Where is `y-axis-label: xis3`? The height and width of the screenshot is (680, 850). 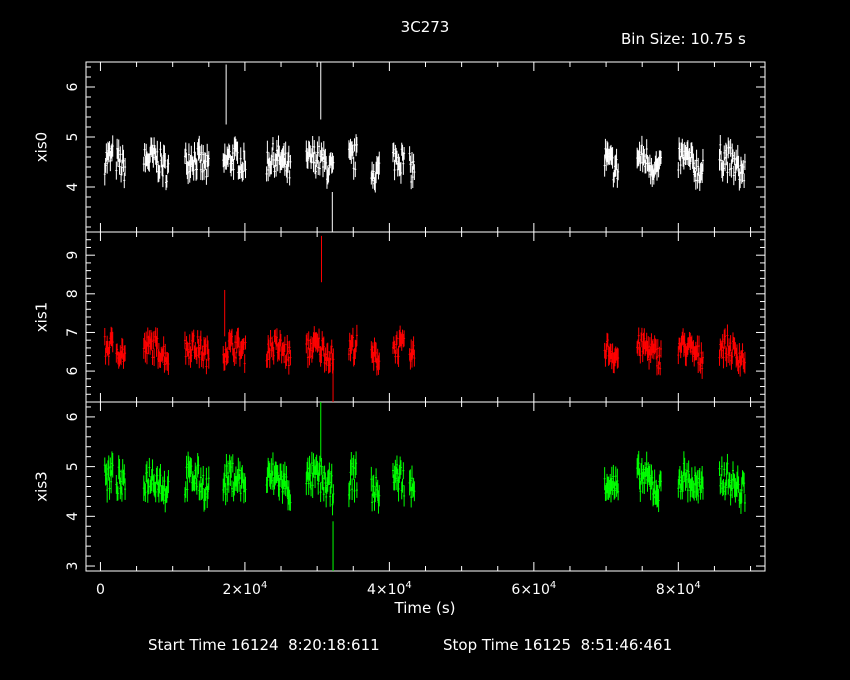 y-axis-label: xis3 is located at coordinates (42, 486).